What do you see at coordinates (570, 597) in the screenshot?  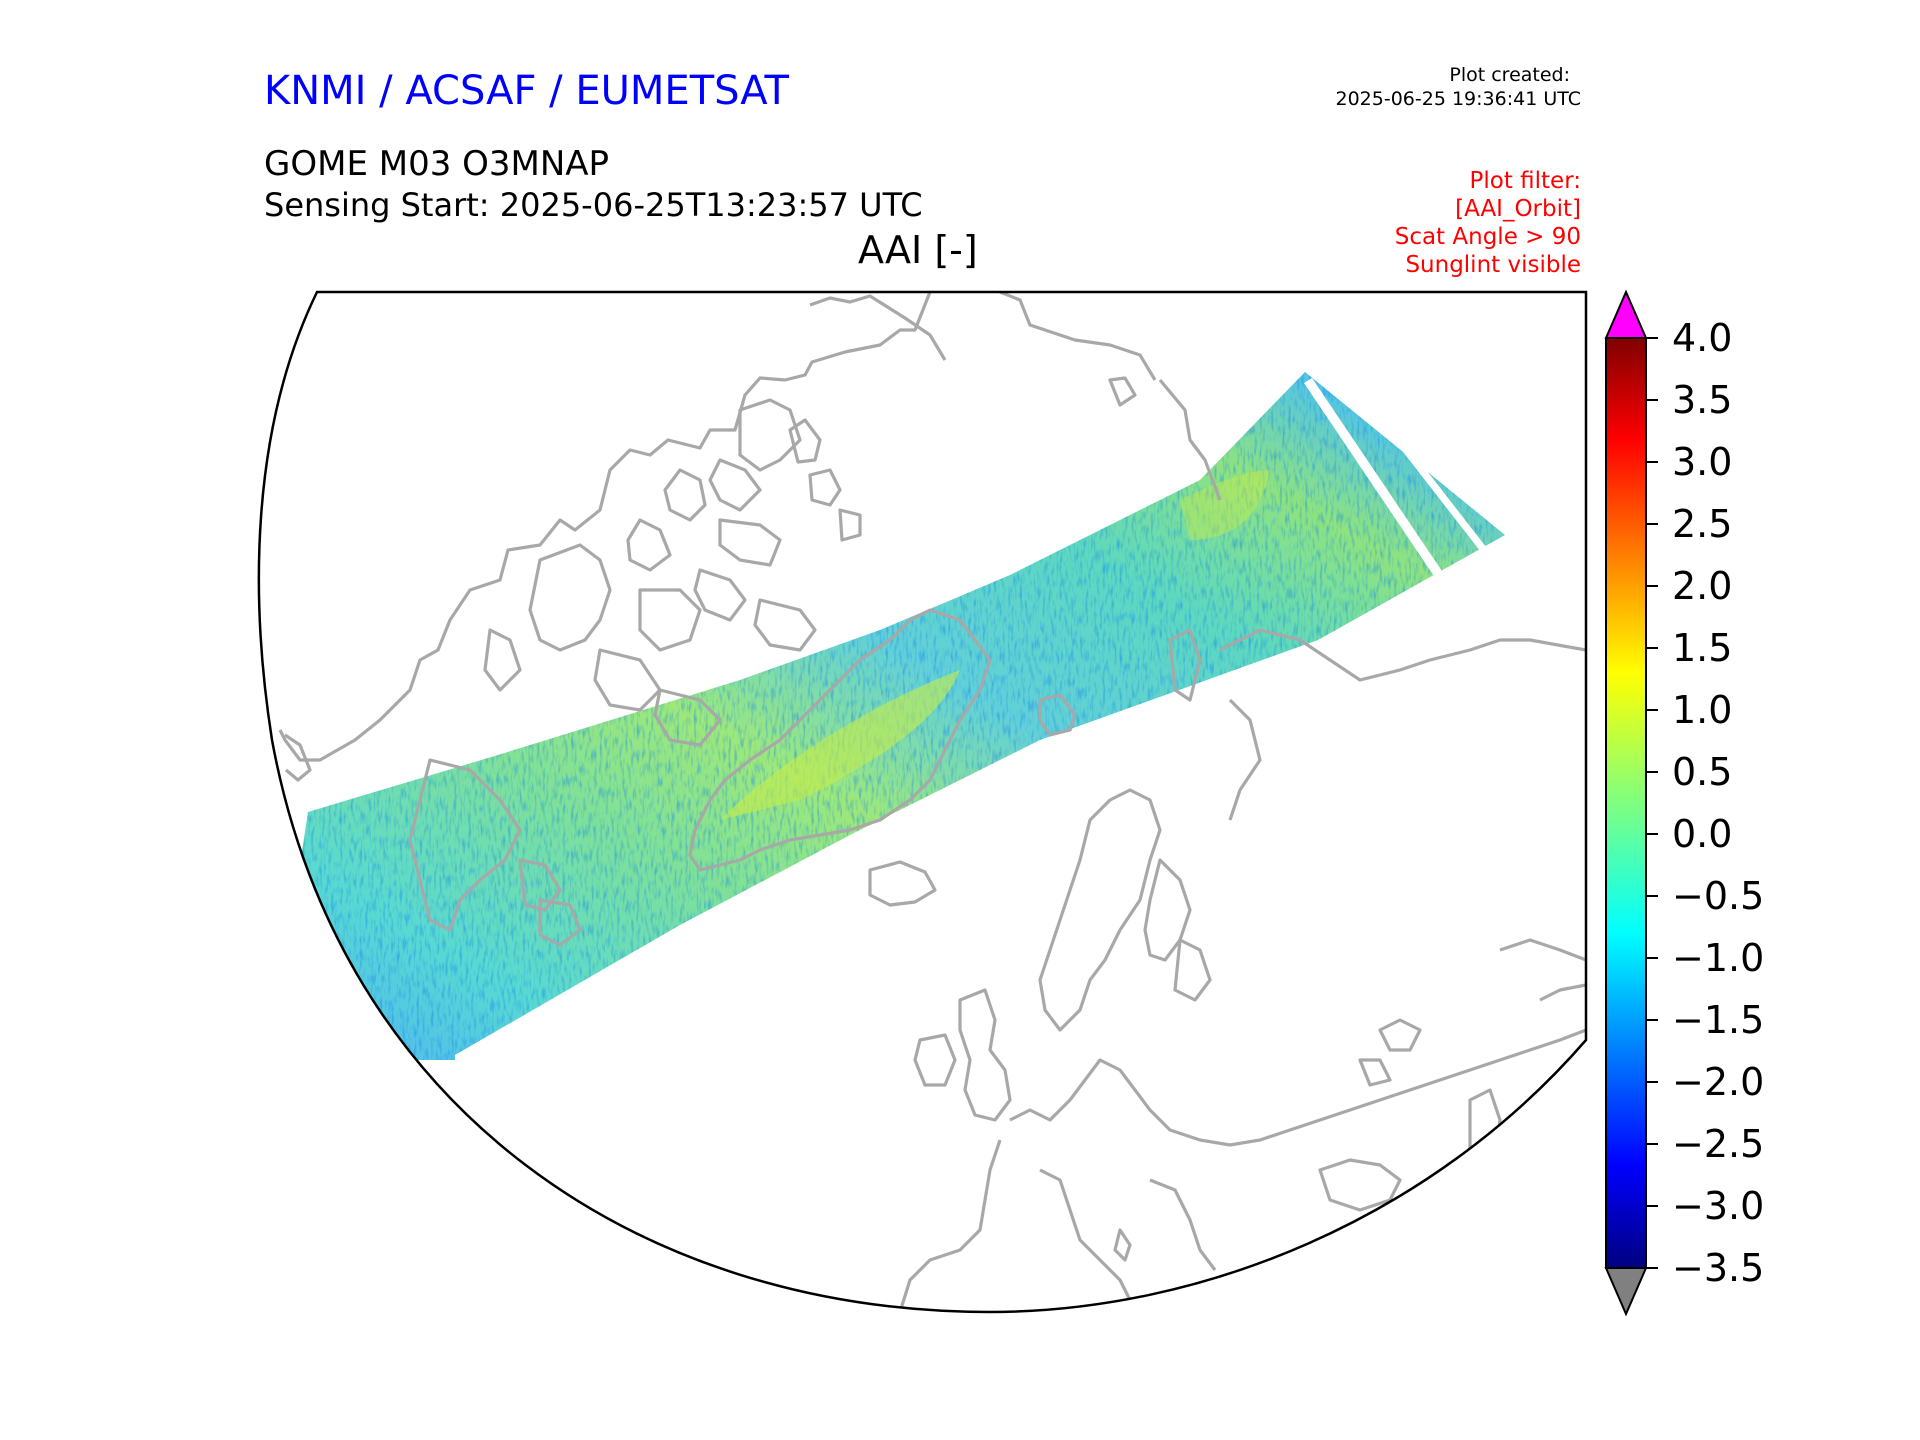 I see `coastline-canada` at bounding box center [570, 597].